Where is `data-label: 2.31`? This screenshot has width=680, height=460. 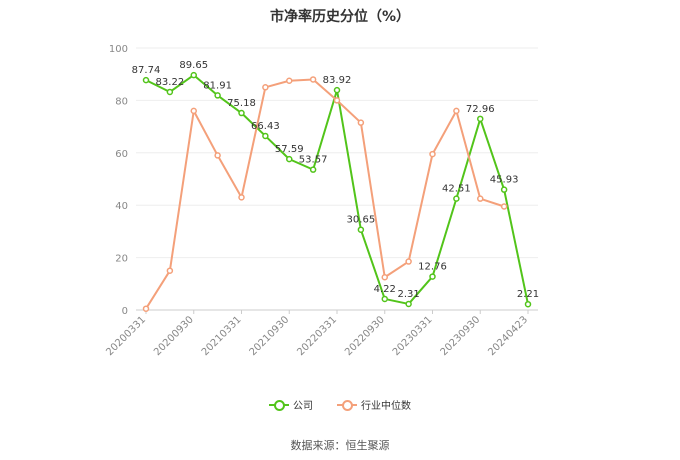
data-label: 2.31 is located at coordinates (408, 294).